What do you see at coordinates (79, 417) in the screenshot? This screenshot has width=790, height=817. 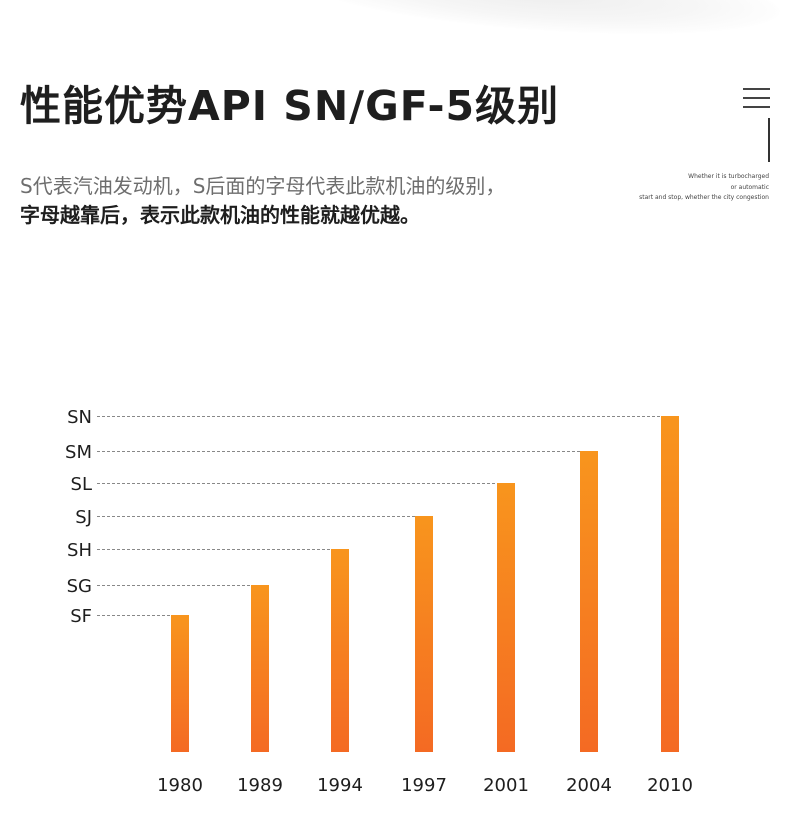 I see `y-tick-label: SN` at bounding box center [79, 417].